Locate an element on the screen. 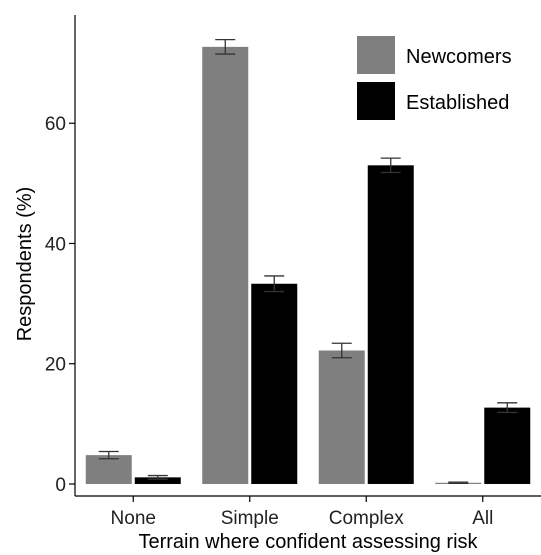 The image size is (541, 555). bar-newcomers-simple is located at coordinates (225, 265).